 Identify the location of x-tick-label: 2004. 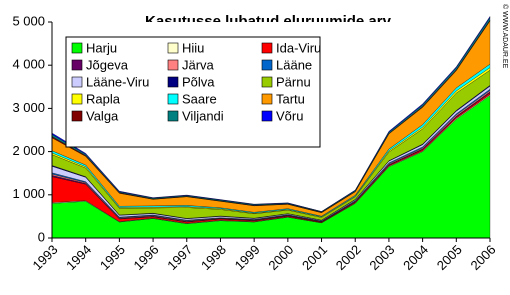
(415, 257).